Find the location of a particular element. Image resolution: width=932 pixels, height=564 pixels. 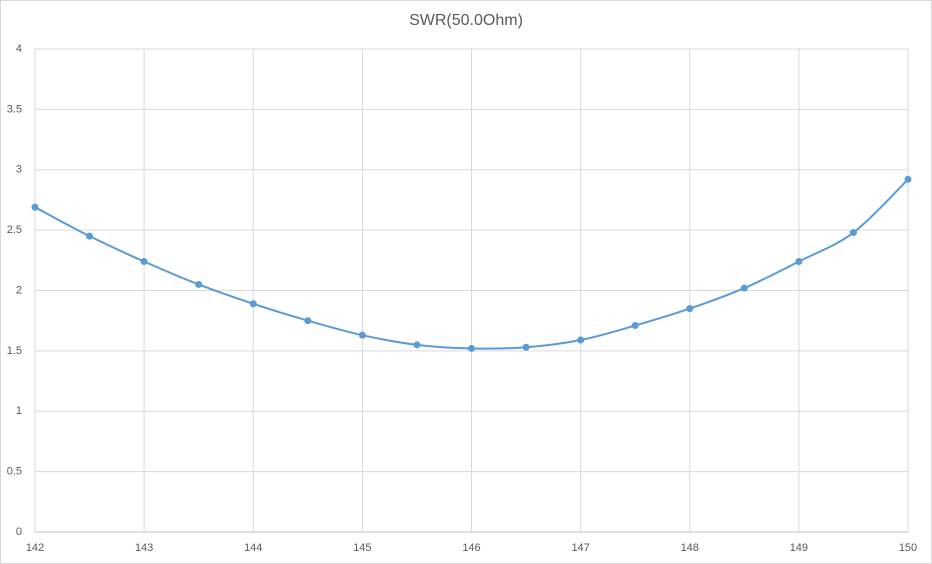

x-tick-label: 147 is located at coordinates (580, 548).